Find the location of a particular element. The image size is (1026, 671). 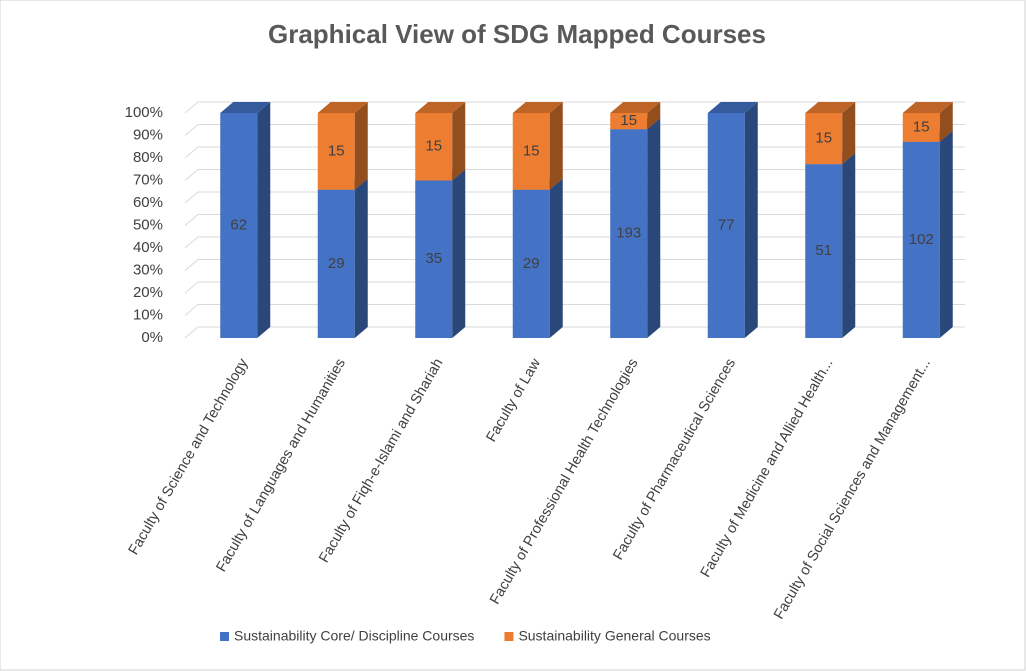

data-label: 102 is located at coordinates (921, 239).